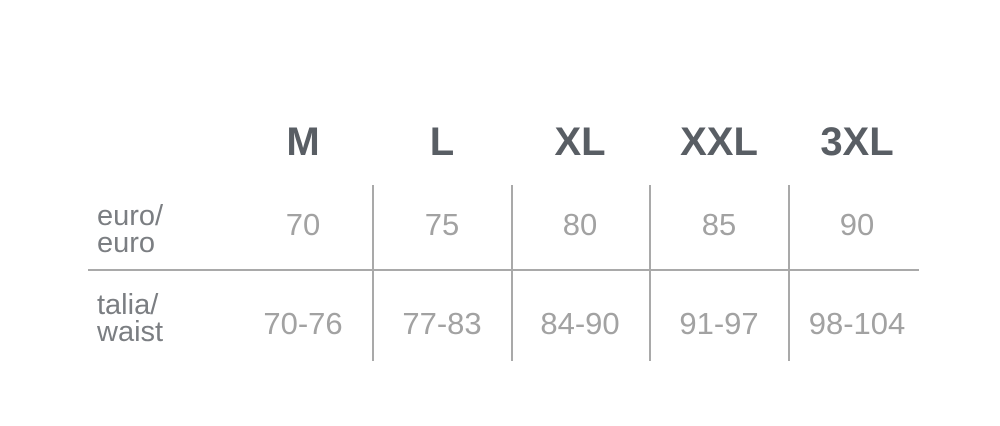 The width and height of the screenshot is (1000, 426). I want to click on table-cell: 91-97, so click(719, 323).